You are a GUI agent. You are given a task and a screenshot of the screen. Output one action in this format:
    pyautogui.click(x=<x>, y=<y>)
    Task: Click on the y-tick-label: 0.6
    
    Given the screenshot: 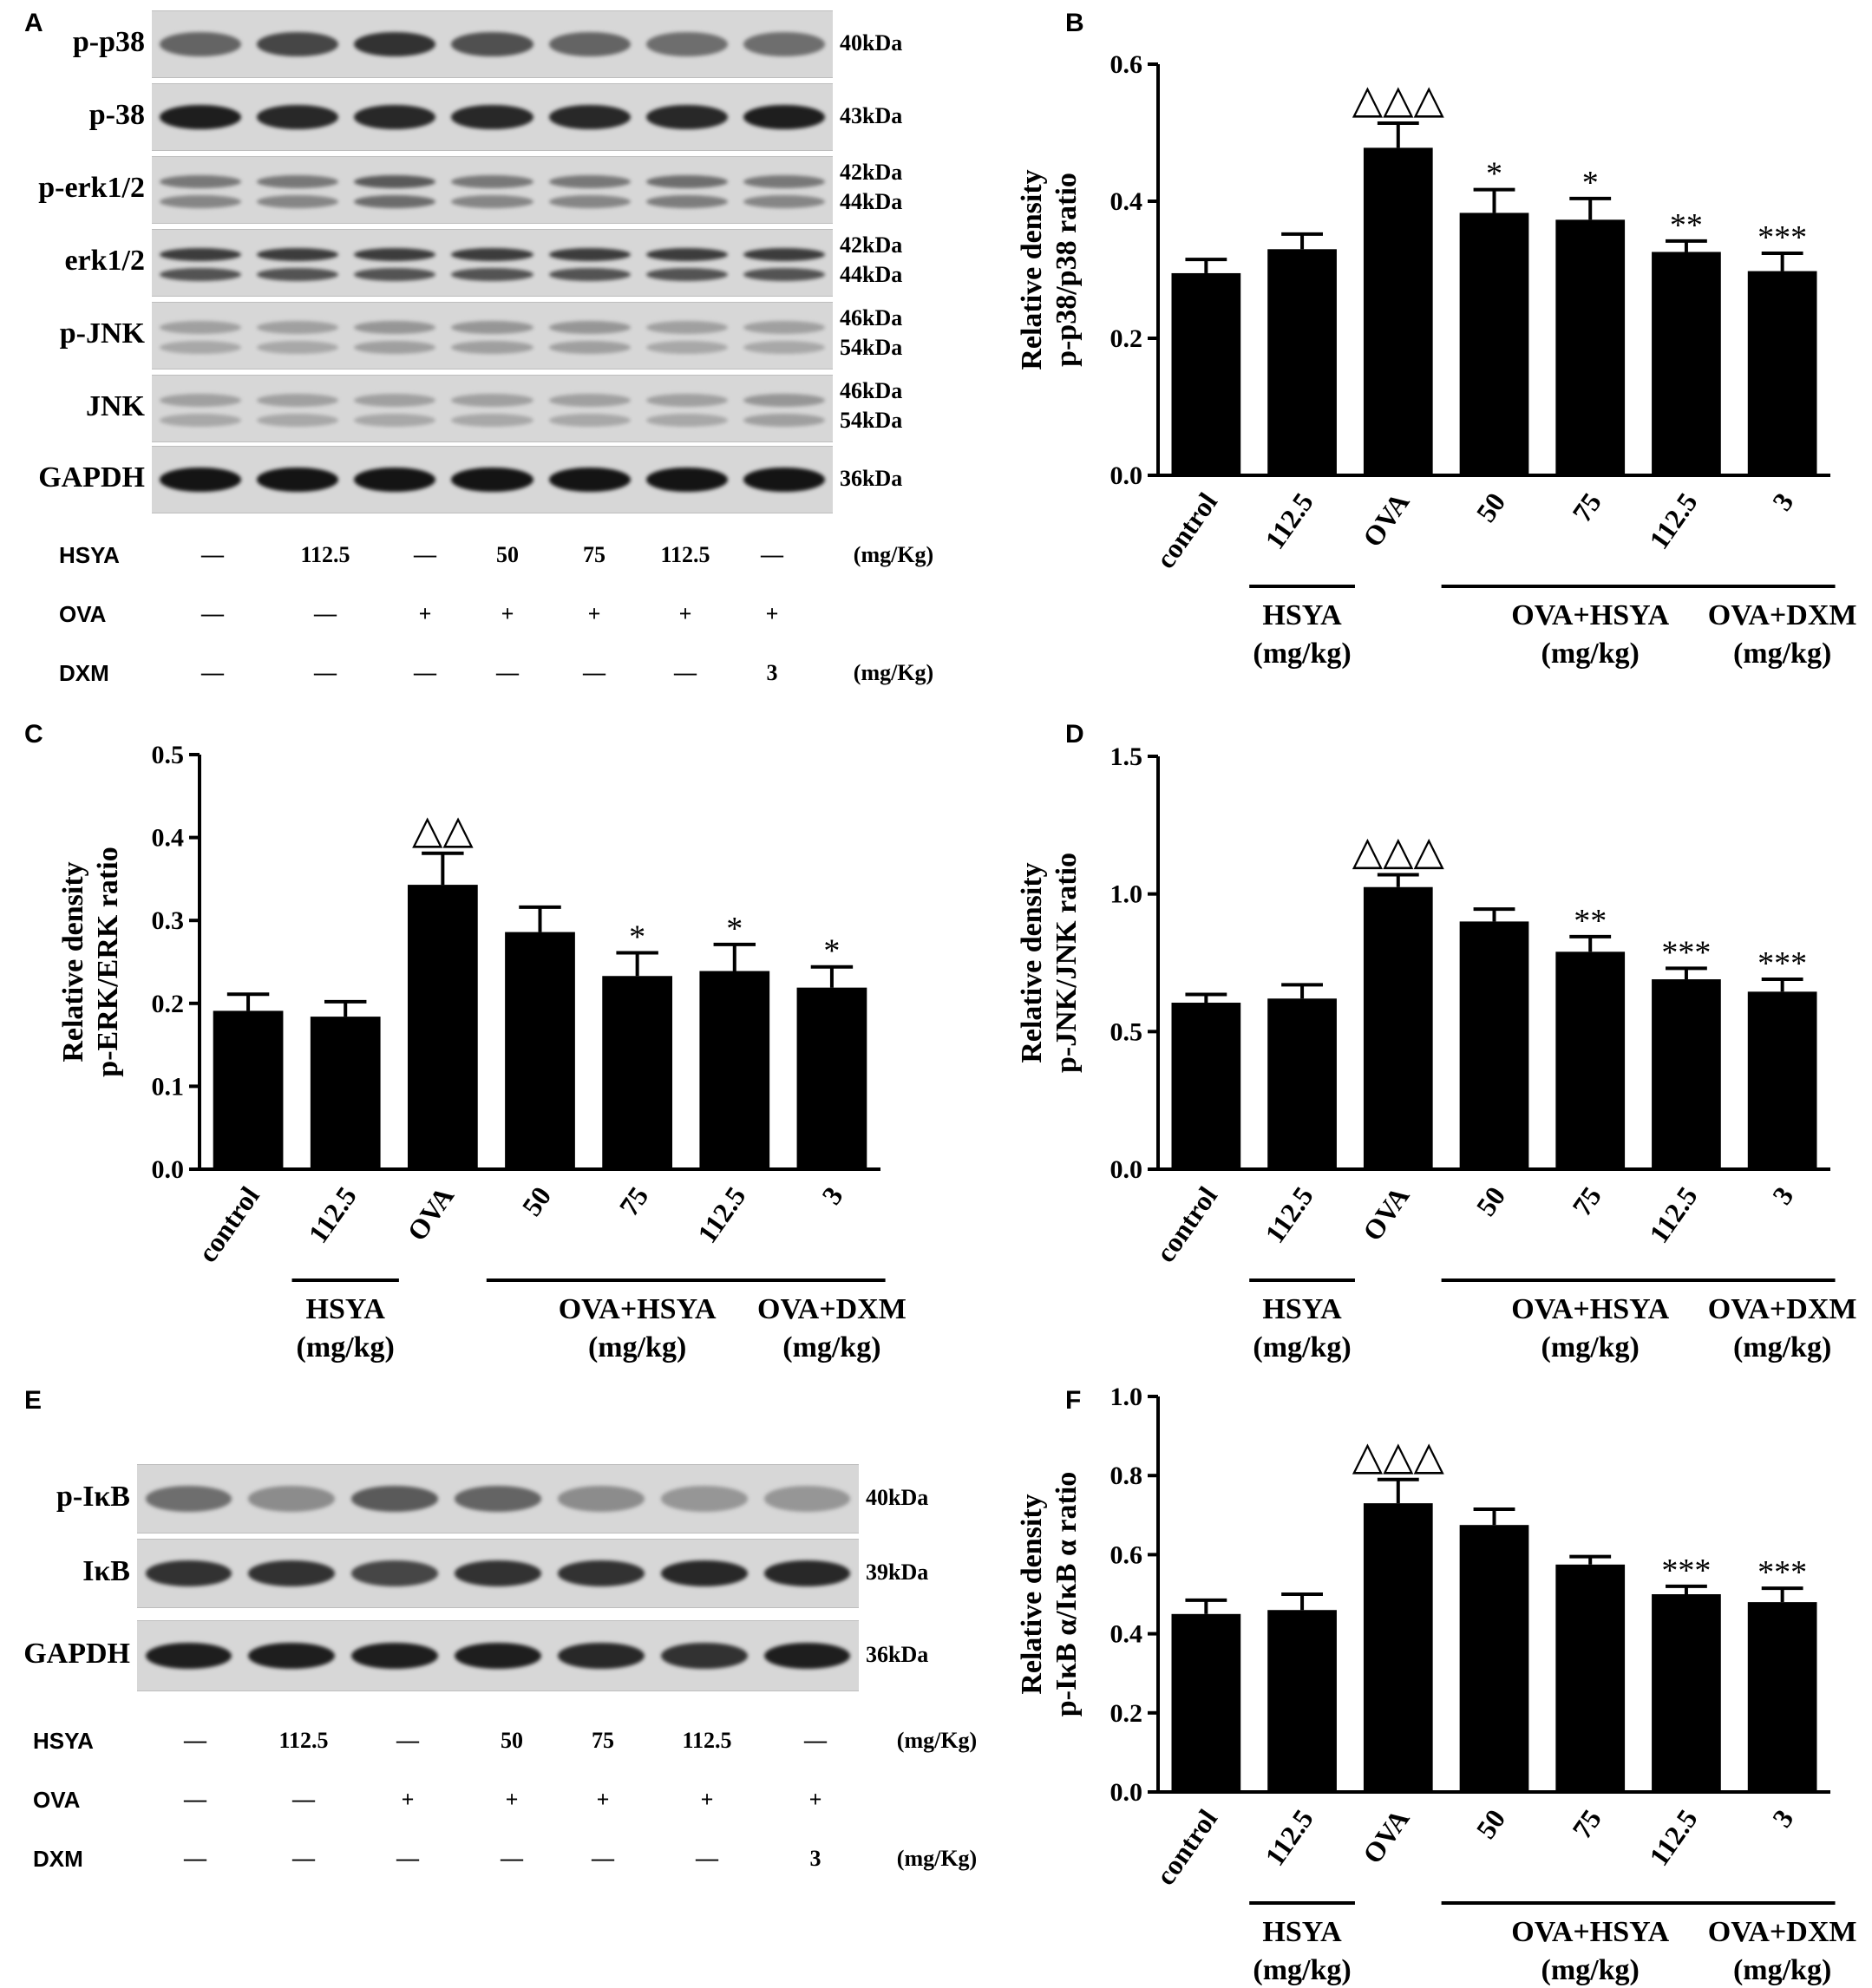 What is the action you would take?
    pyautogui.click(x=1126, y=1554)
    